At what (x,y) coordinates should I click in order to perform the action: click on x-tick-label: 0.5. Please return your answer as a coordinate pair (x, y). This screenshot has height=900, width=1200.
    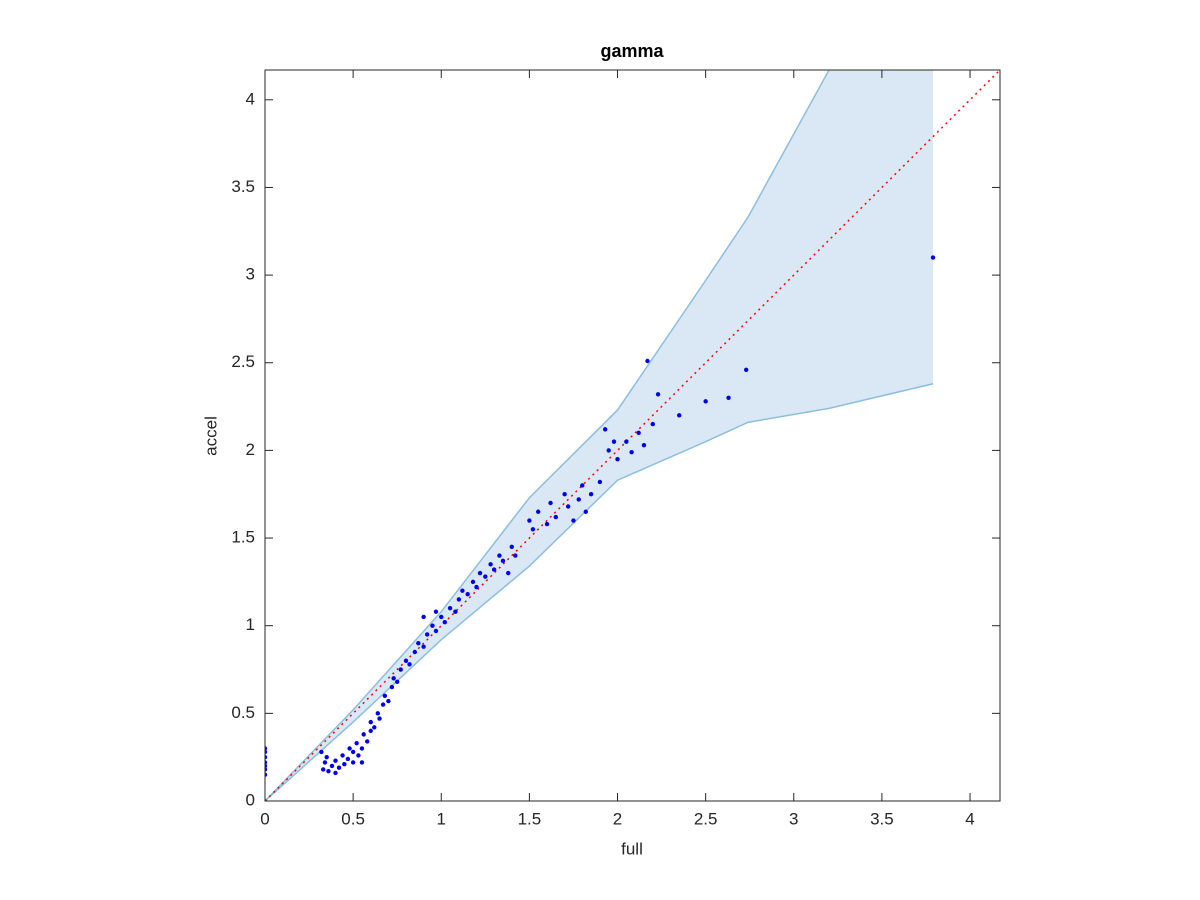
    Looking at the image, I should click on (353, 818).